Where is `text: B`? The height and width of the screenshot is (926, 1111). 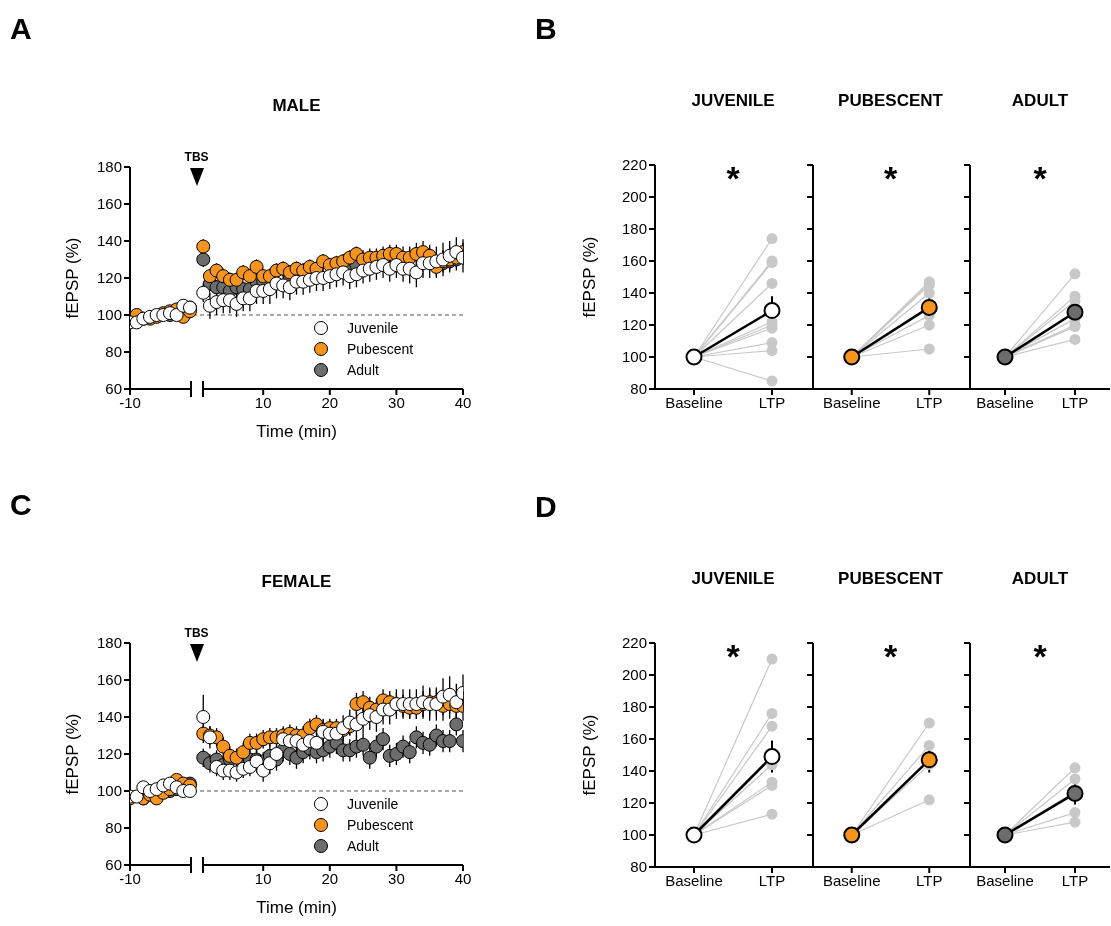 text: B is located at coordinates (546, 29).